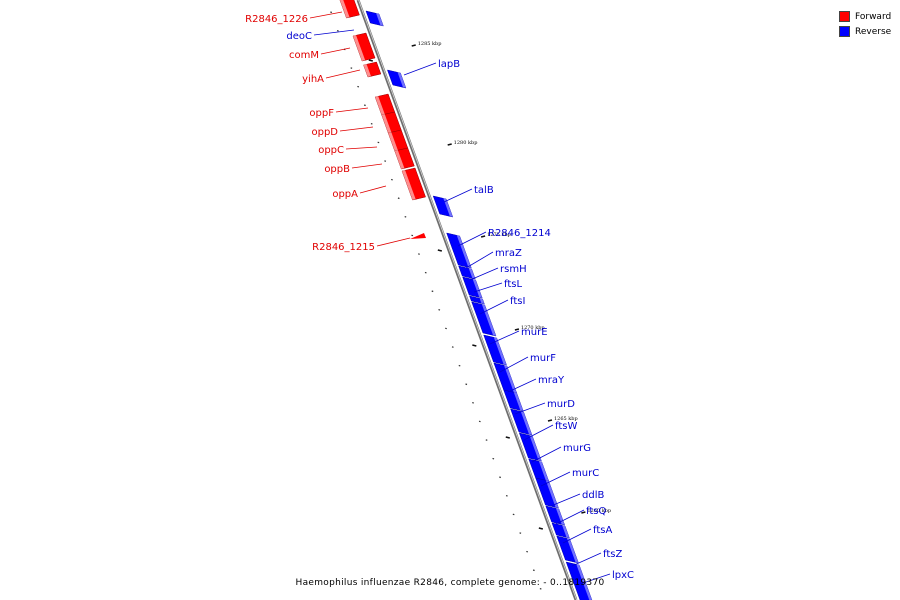  What do you see at coordinates (484, 319) in the screenshot?
I see `gene-murE` at bounding box center [484, 319].